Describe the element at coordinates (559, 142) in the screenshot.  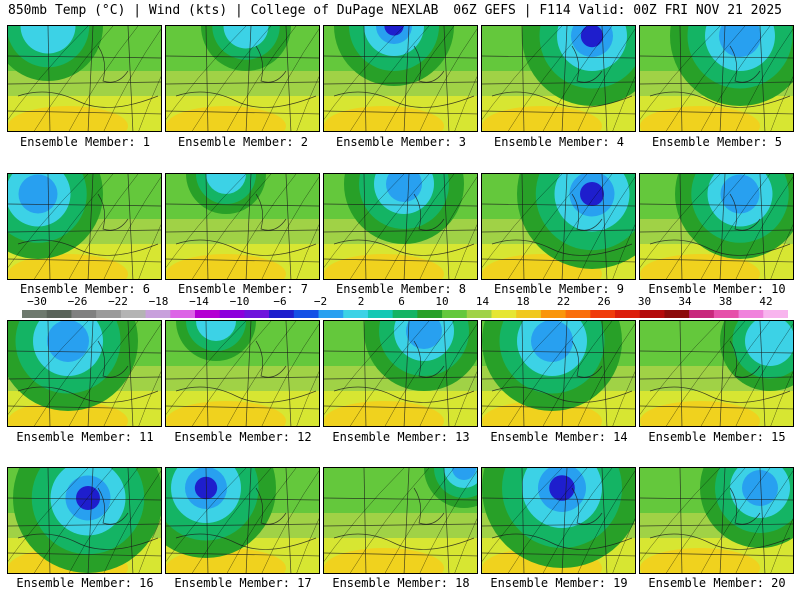
I see `ensemble-member-label: Ensemble Member: 4` at that location.